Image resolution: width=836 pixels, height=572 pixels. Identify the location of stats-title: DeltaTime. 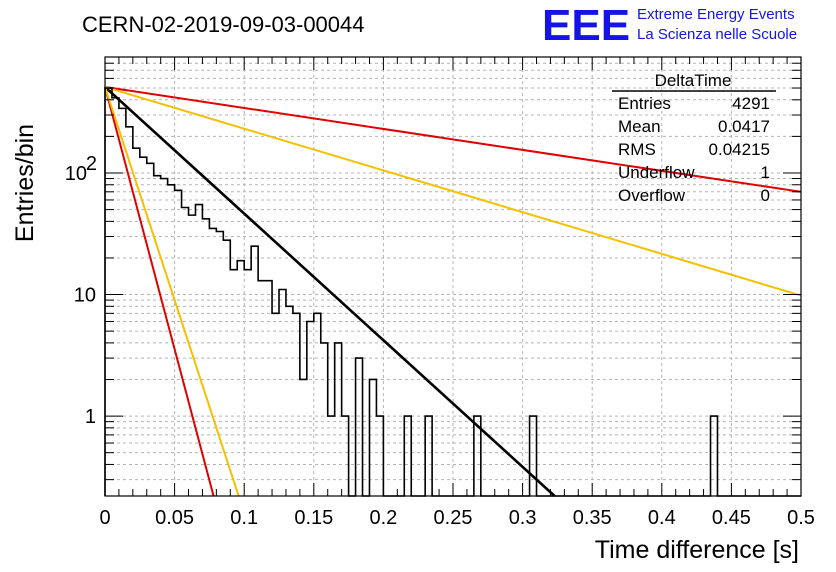
(693, 80).